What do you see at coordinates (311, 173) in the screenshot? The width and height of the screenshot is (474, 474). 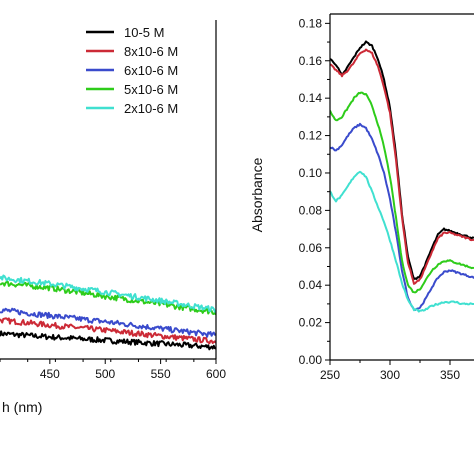 I see `y-tick-label: 0.10` at bounding box center [311, 173].